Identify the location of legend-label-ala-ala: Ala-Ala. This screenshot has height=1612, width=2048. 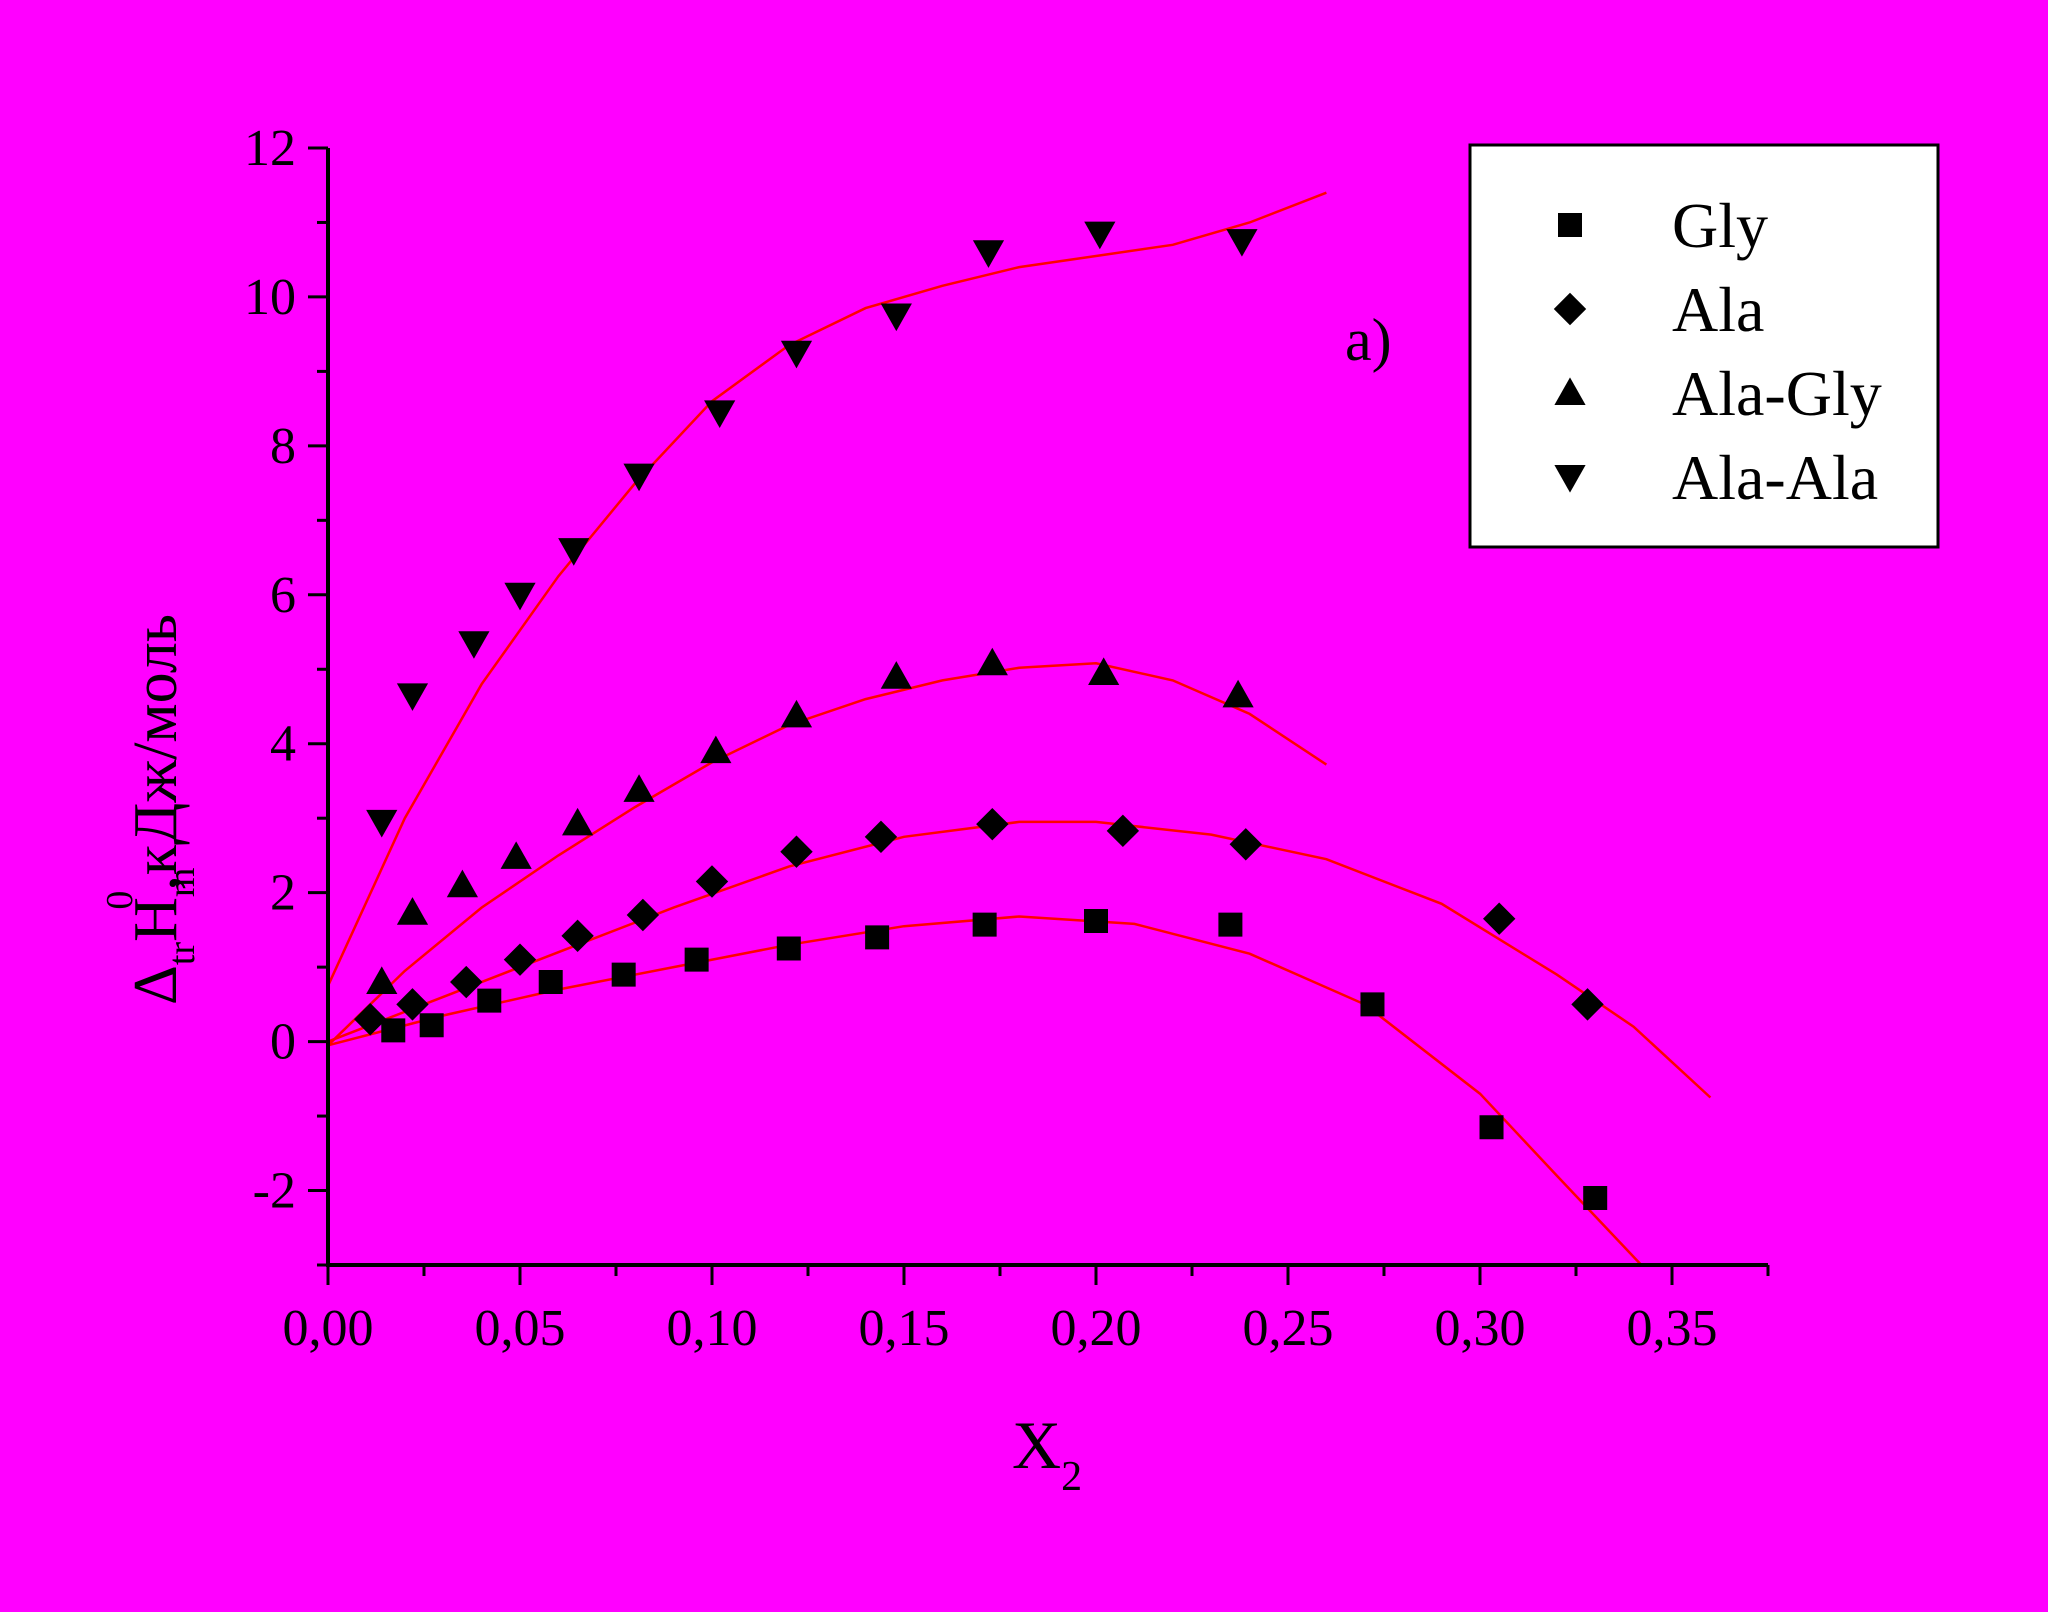
(1775, 477).